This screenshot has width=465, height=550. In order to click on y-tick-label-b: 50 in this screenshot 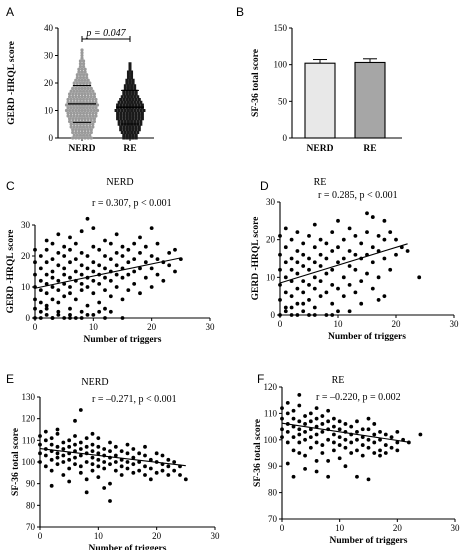, I will do `click(283, 101)`.